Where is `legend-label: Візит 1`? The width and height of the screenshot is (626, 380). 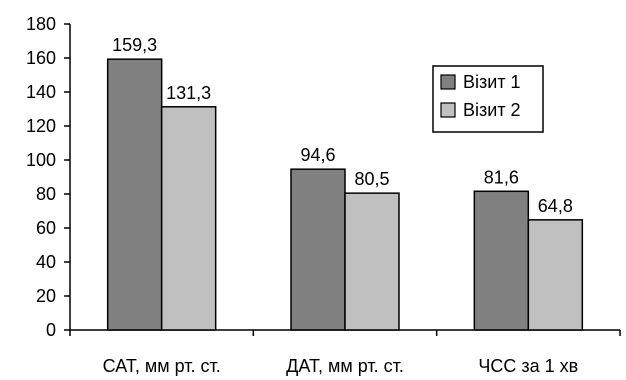
legend-label: Візит 1 is located at coordinates (492, 82).